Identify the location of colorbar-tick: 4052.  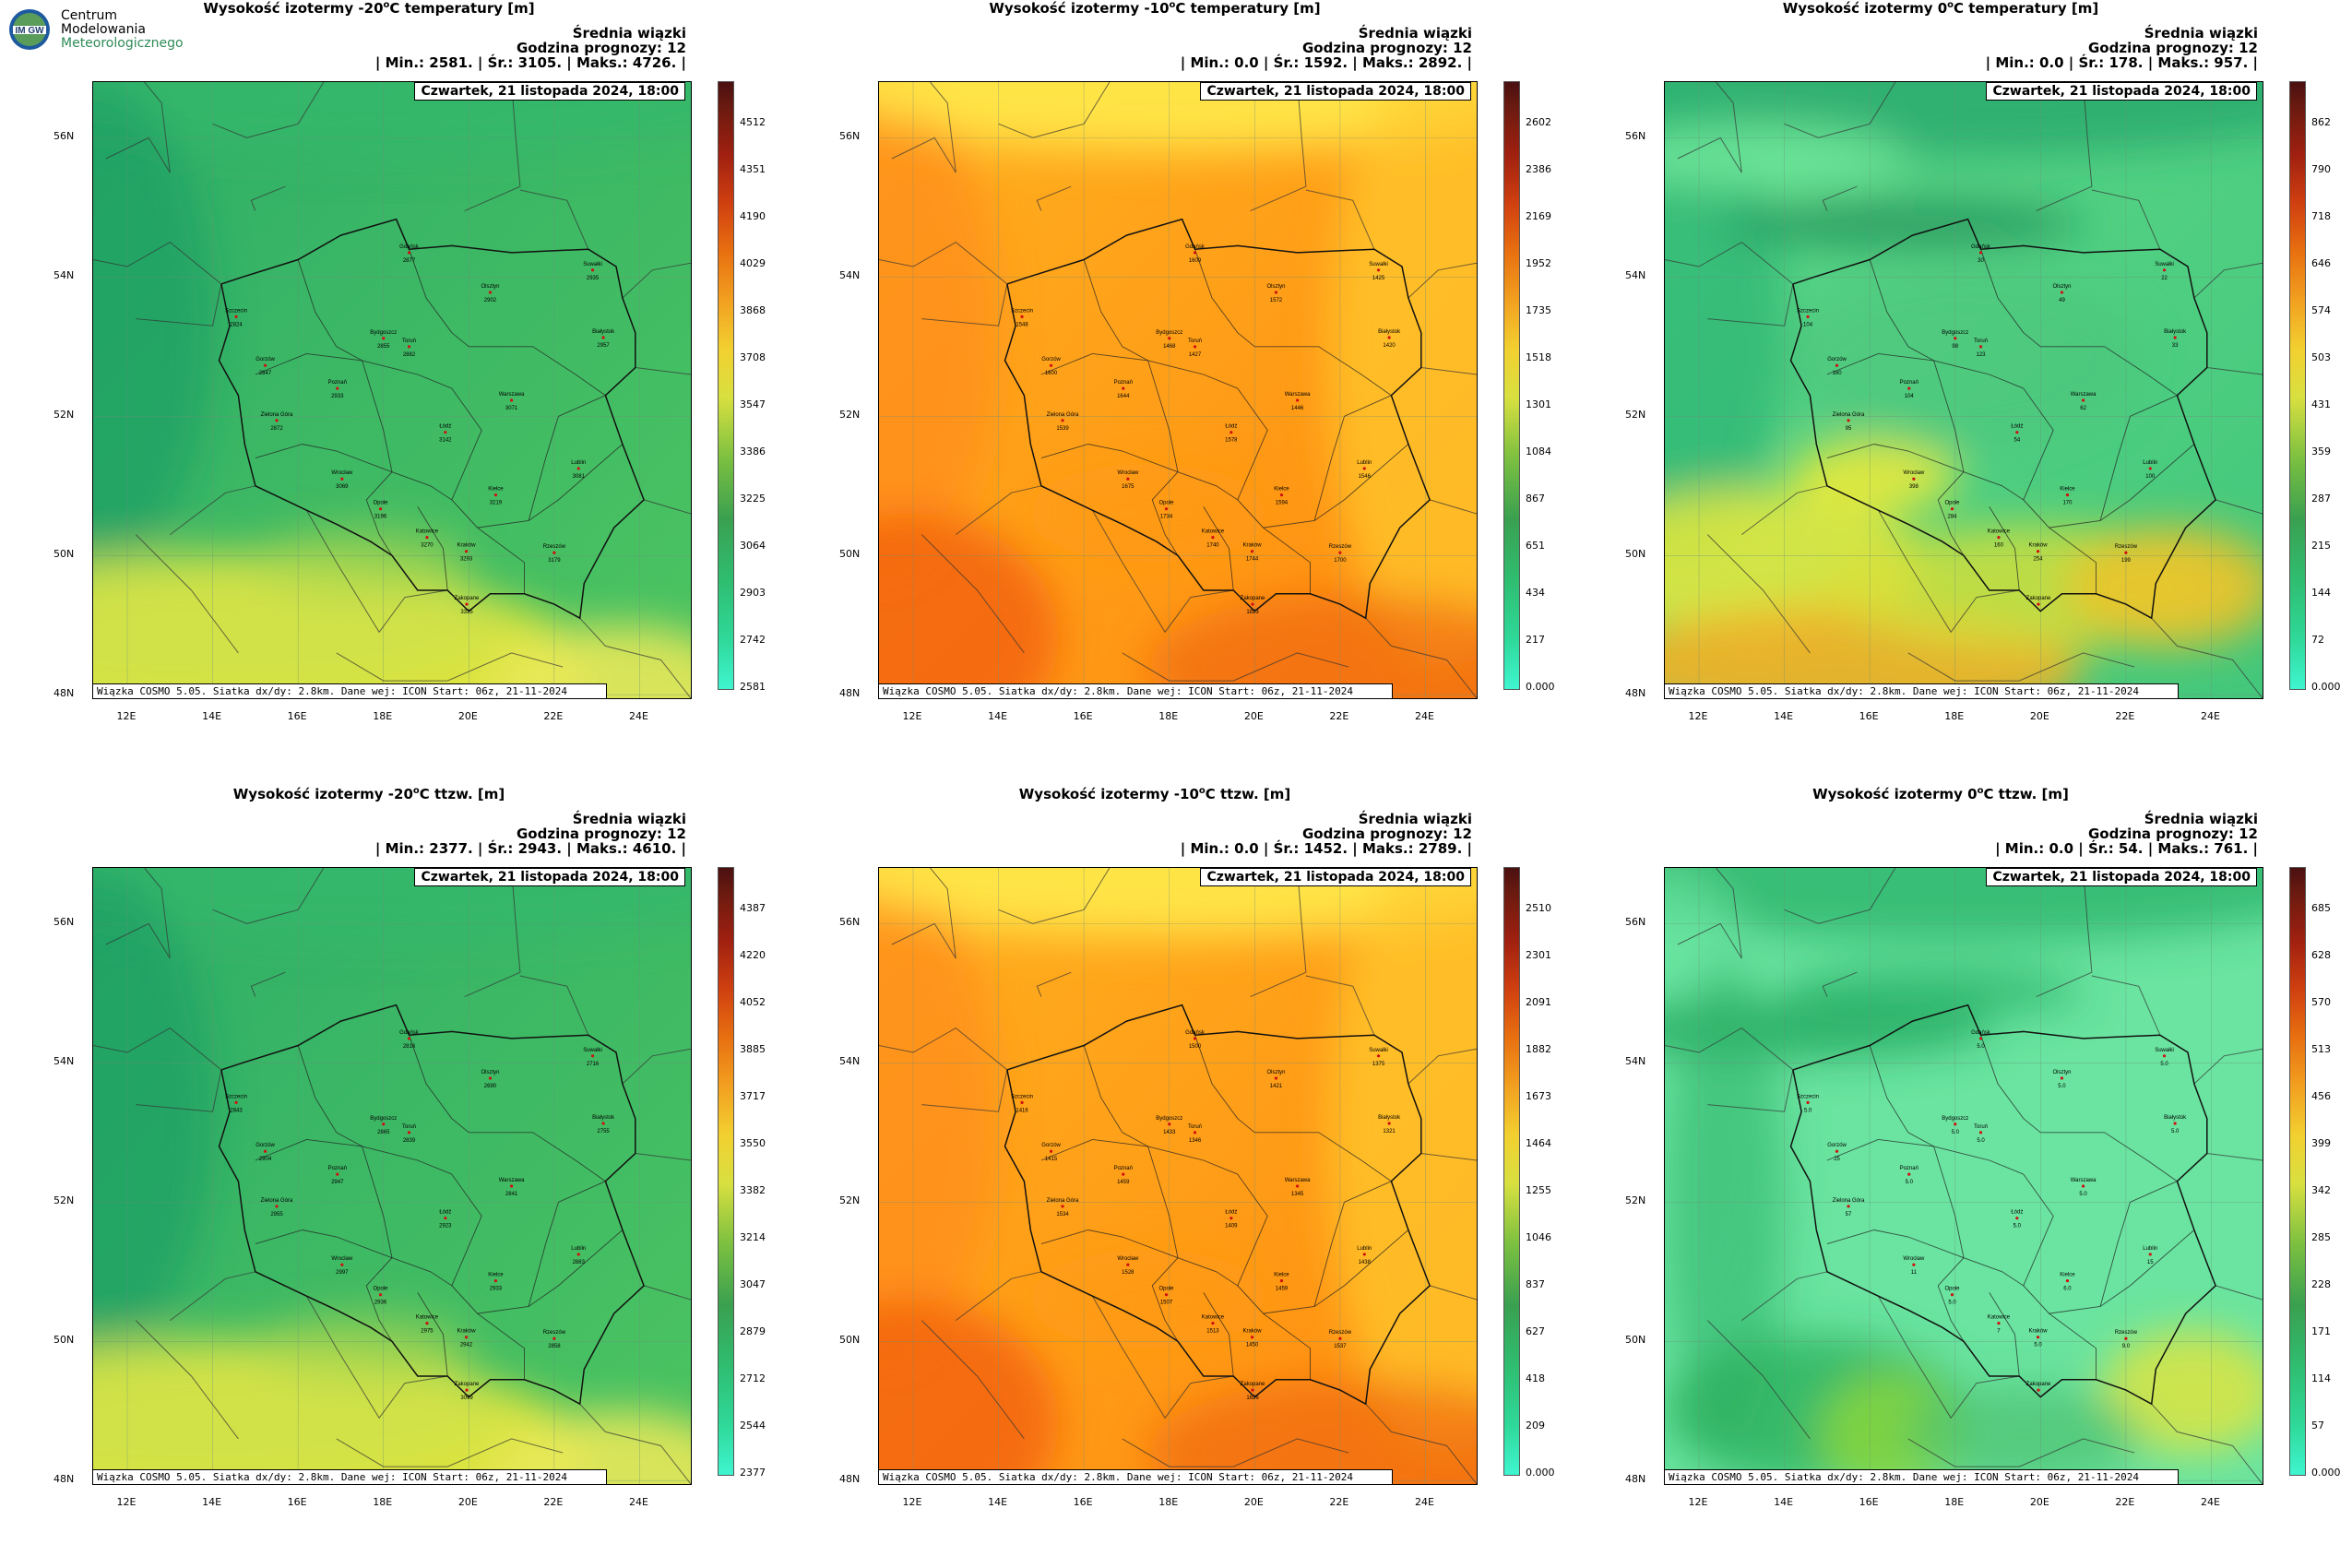
(753, 1002).